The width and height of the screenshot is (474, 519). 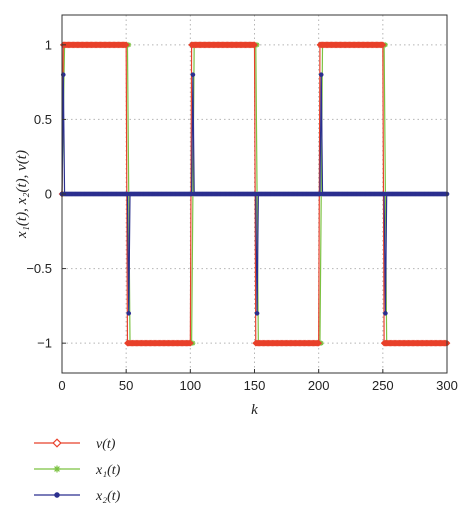 What do you see at coordinates (43, 119) in the screenshot?
I see `y-tick-label: 0.5` at bounding box center [43, 119].